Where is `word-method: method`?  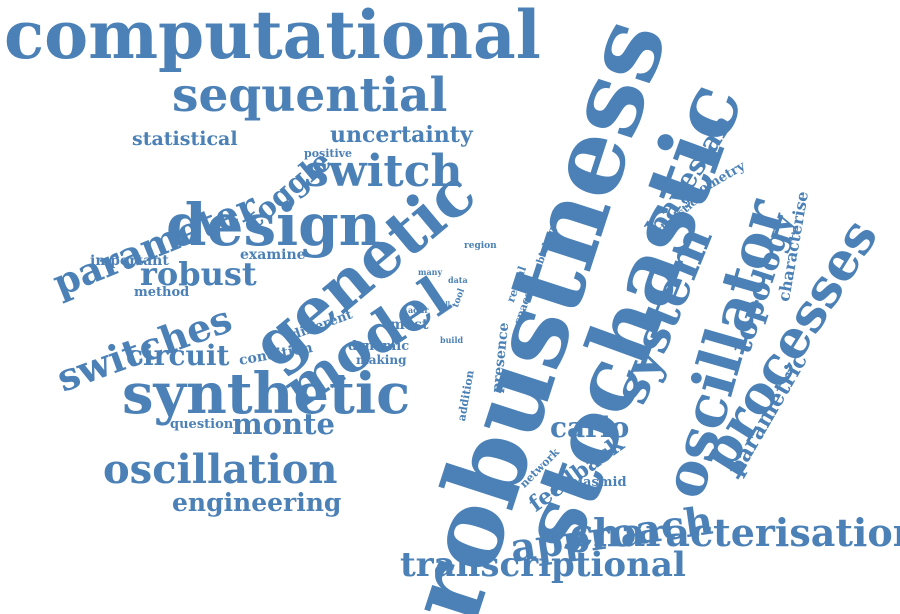 word-method: method is located at coordinates (162, 292).